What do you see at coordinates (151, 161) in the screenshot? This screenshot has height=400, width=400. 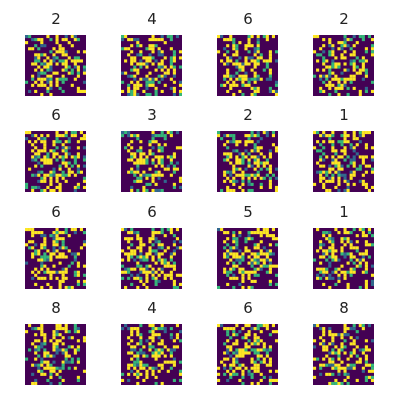 I see `heatmap-image` at bounding box center [151, 161].